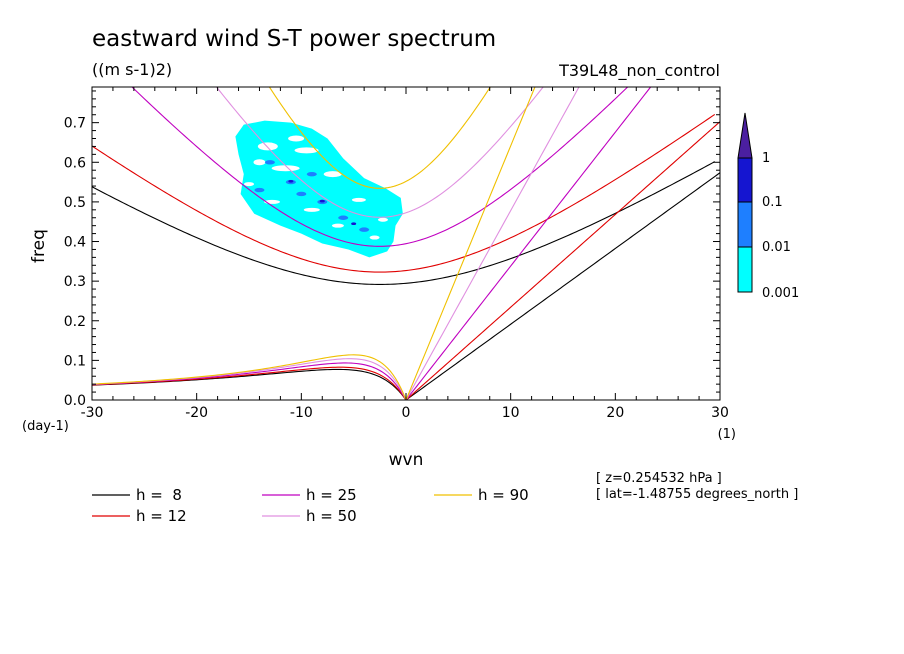 Image resolution: width=904 pixels, height=654 pixels. I want to click on legend: h = 8 h = 12 h = 25 h = 50 h = 90, so click(310, 505).